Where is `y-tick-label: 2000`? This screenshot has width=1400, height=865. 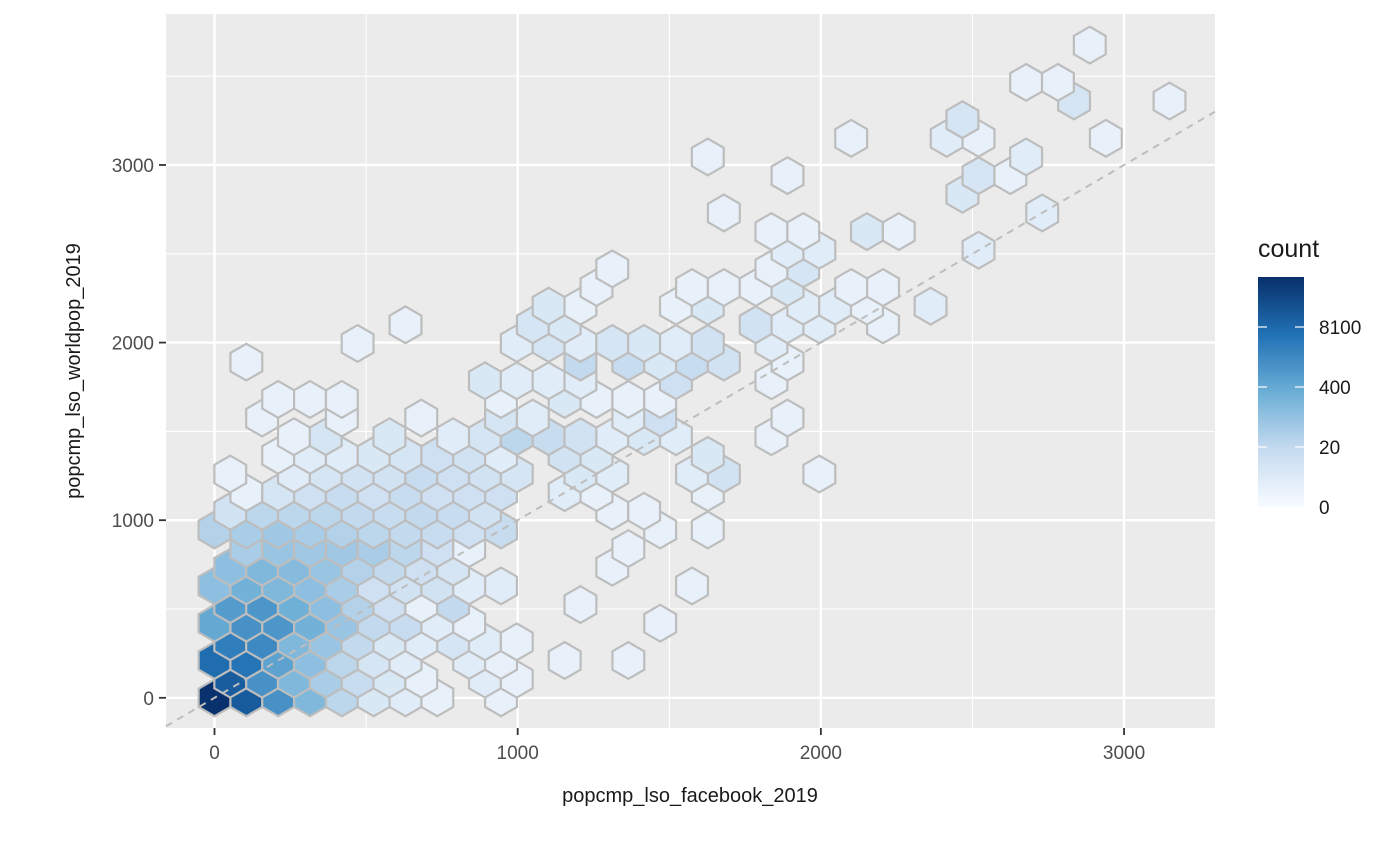
y-tick-label: 2000 is located at coordinates (133, 344).